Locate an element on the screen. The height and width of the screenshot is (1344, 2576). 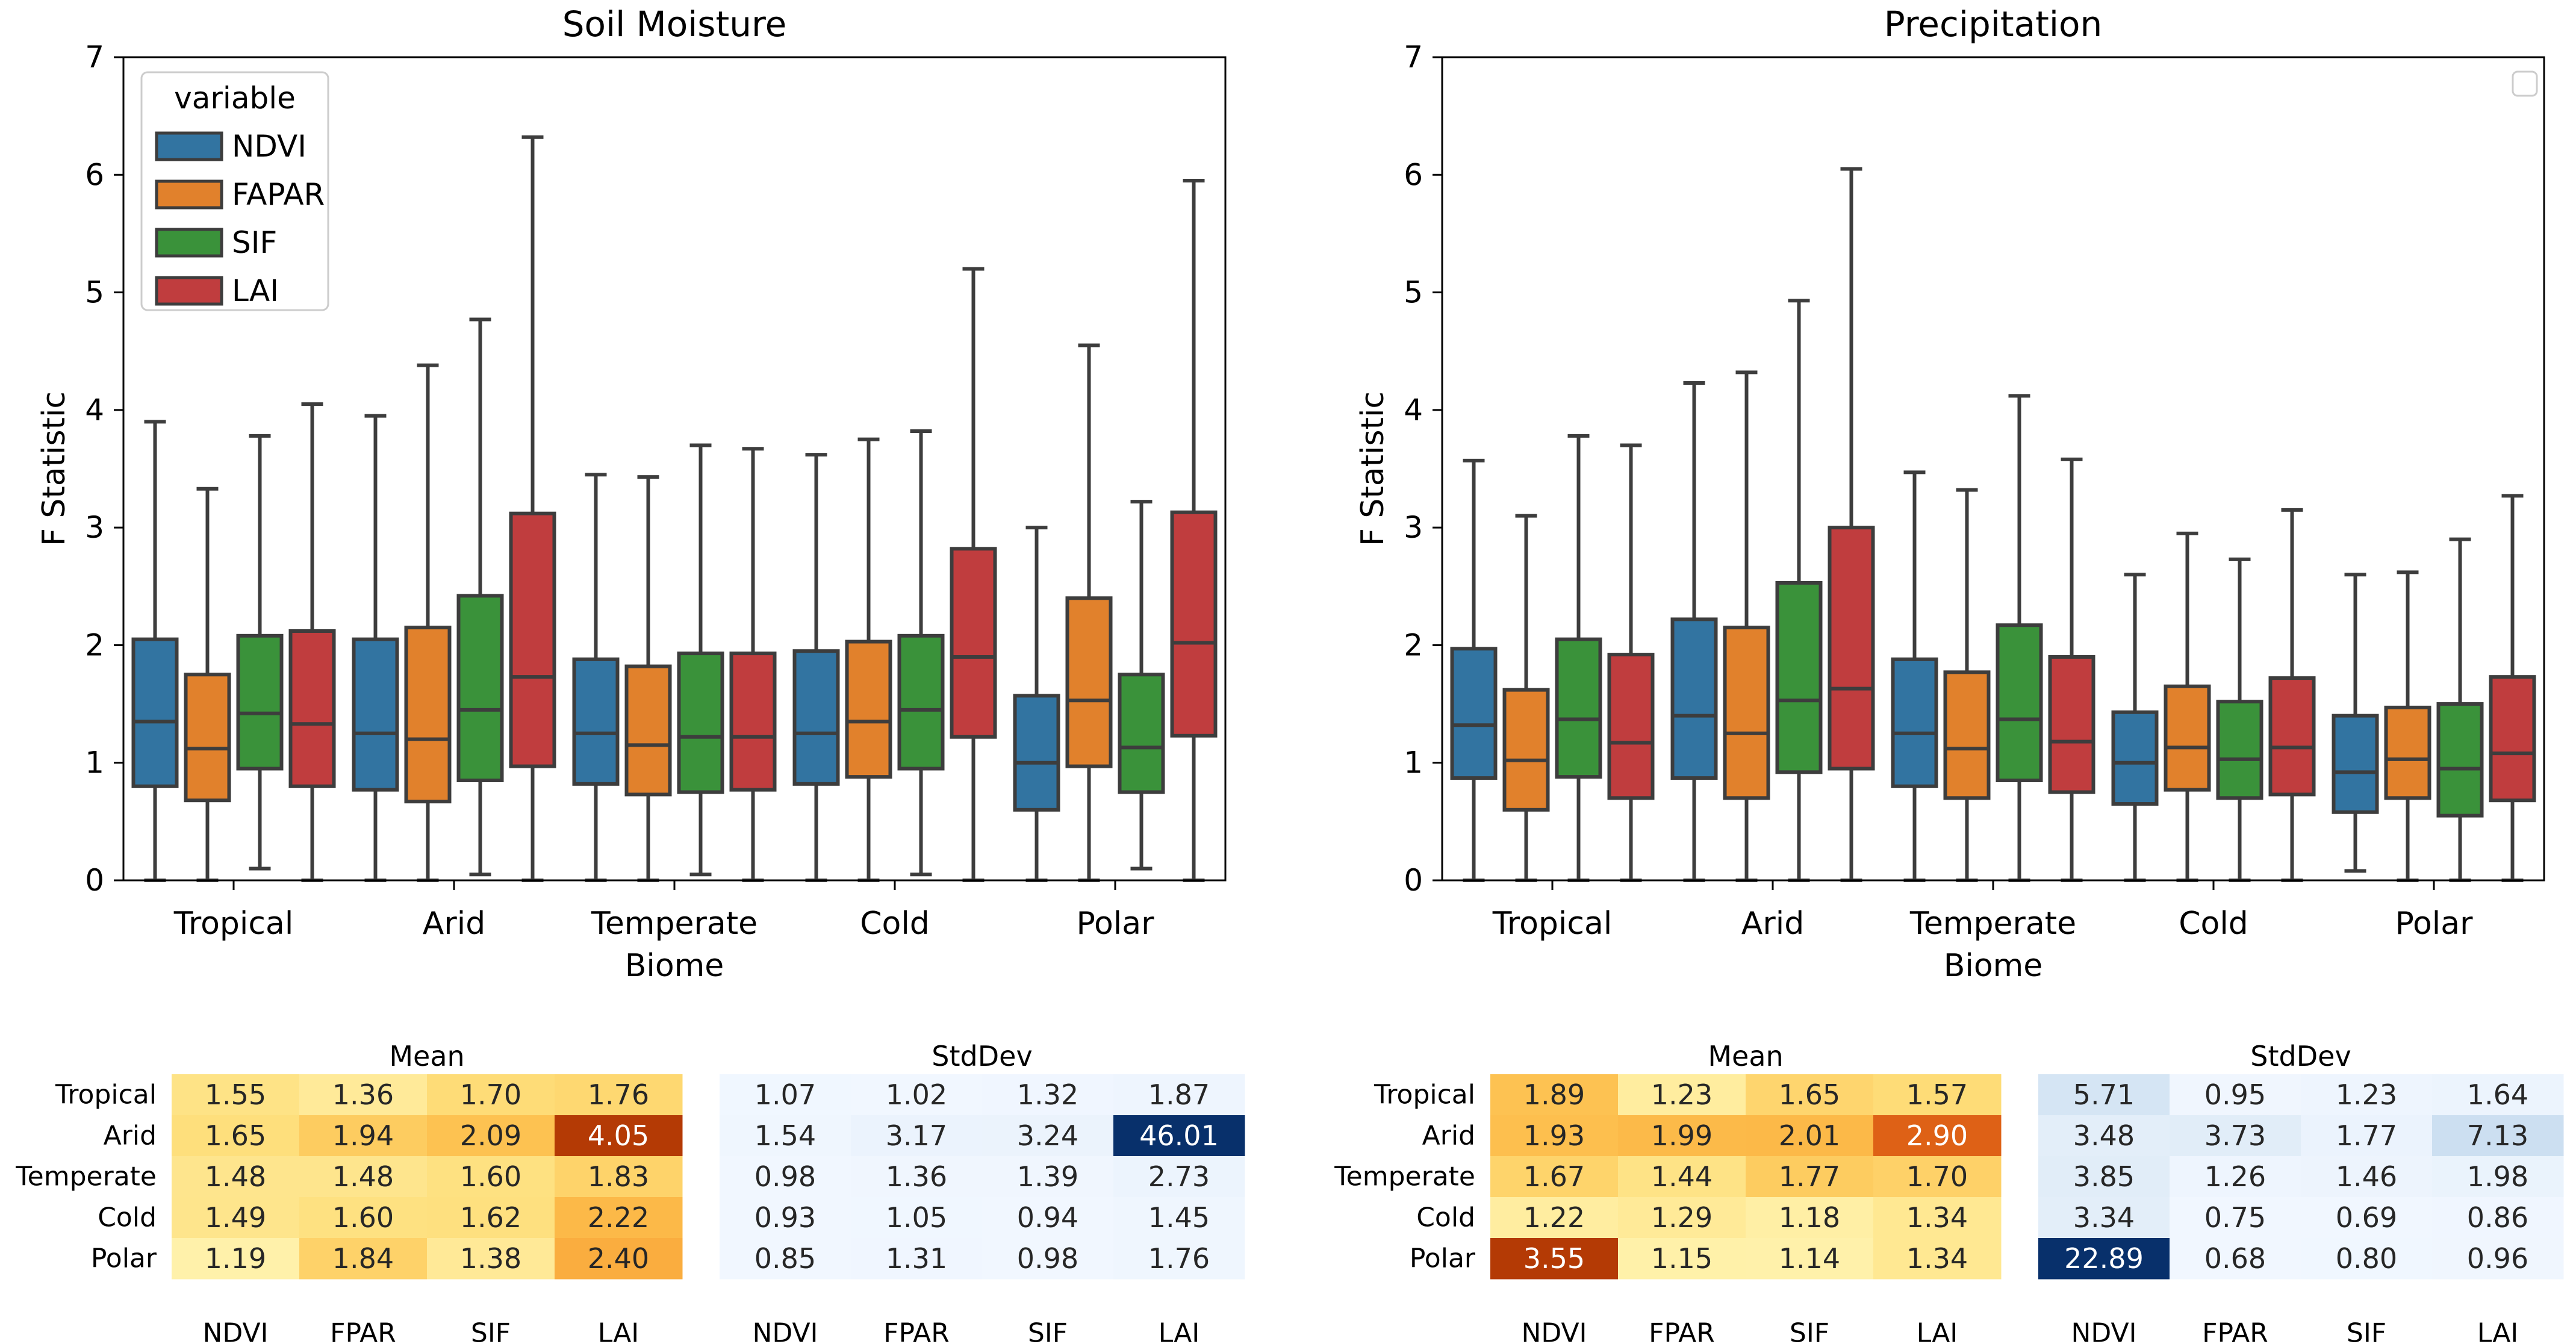
box-sif-polar is located at coordinates (2460, 710).